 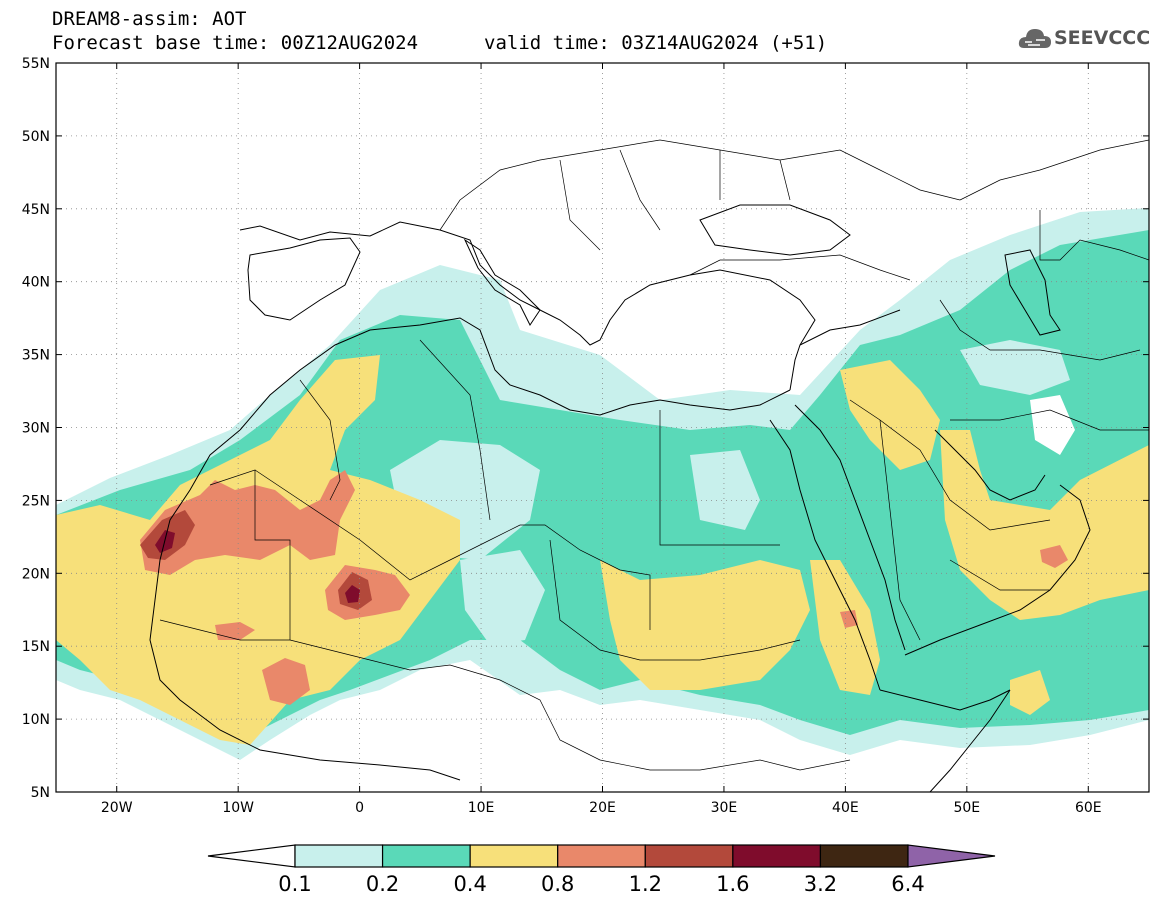 I want to click on cloud-icon, so click(x=1034, y=38).